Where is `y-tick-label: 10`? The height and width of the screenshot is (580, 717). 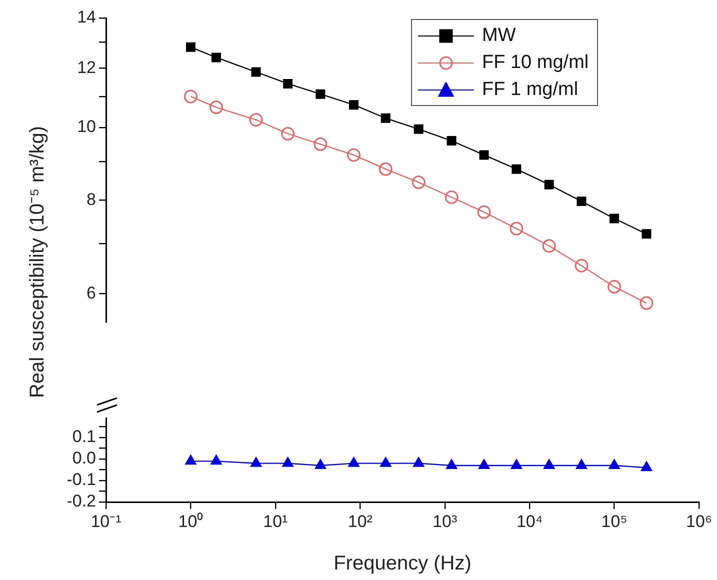
y-tick-label: 10 is located at coordinates (86, 126).